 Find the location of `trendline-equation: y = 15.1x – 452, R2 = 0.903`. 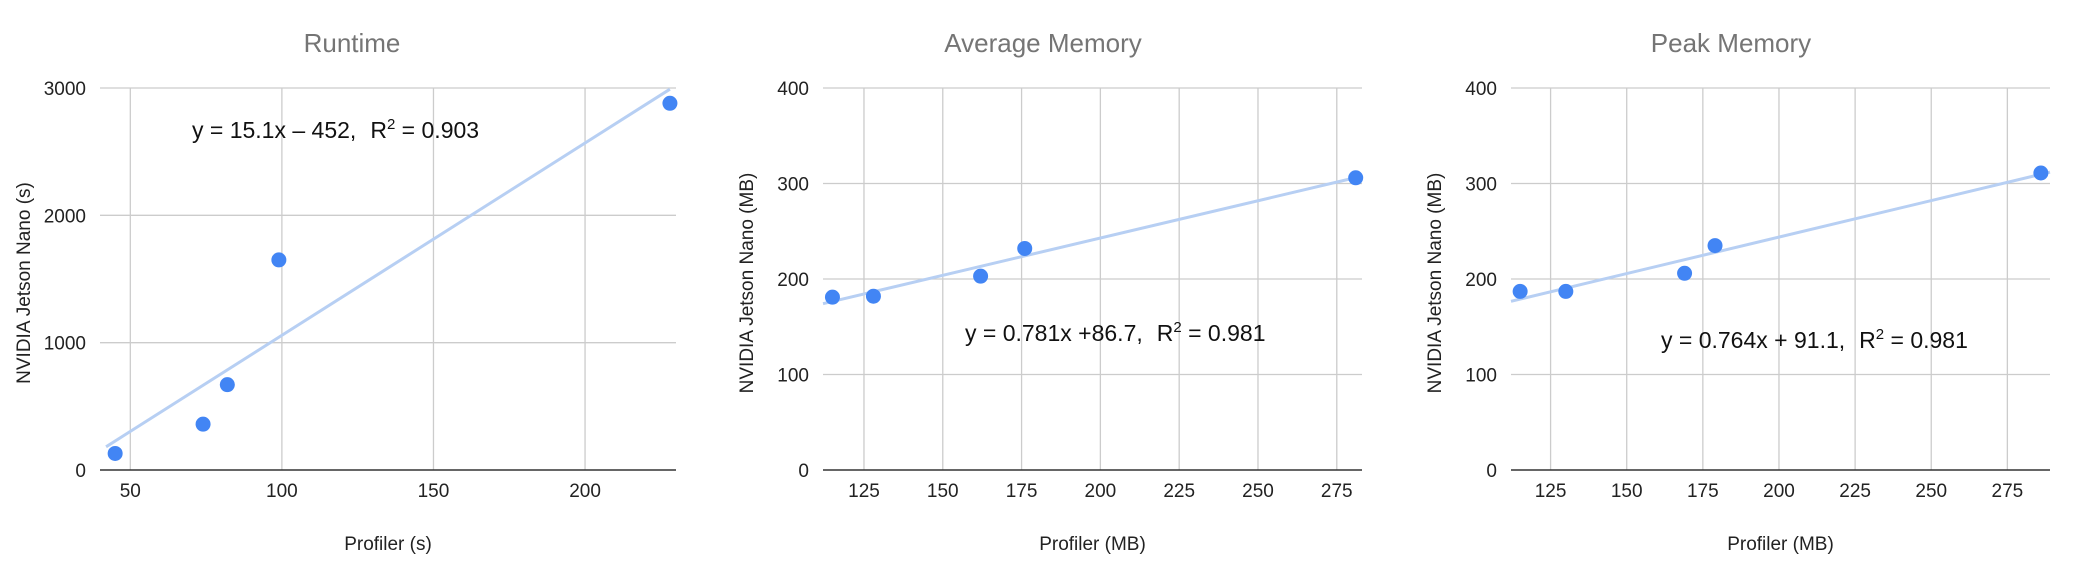

trendline-equation: y = 15.1x – 452, R2 = 0.903 is located at coordinates (335, 129).